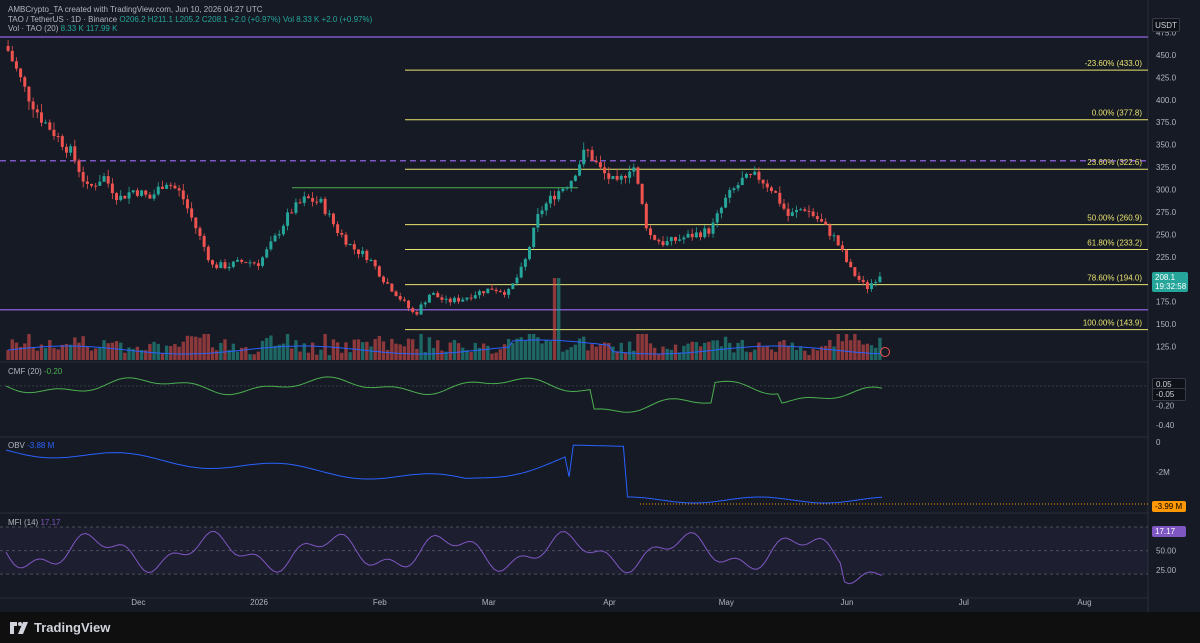 This screenshot has height=643, width=1200. Describe the element at coordinates (600, 627) in the screenshot. I see `footer-bar: TradingView` at that location.